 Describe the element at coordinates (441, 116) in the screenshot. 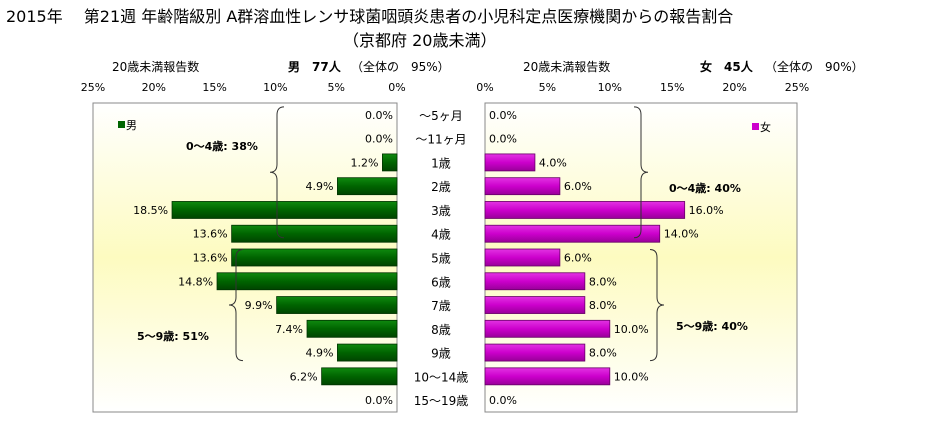

I see `age-category-label: ～5ヶ月` at that location.